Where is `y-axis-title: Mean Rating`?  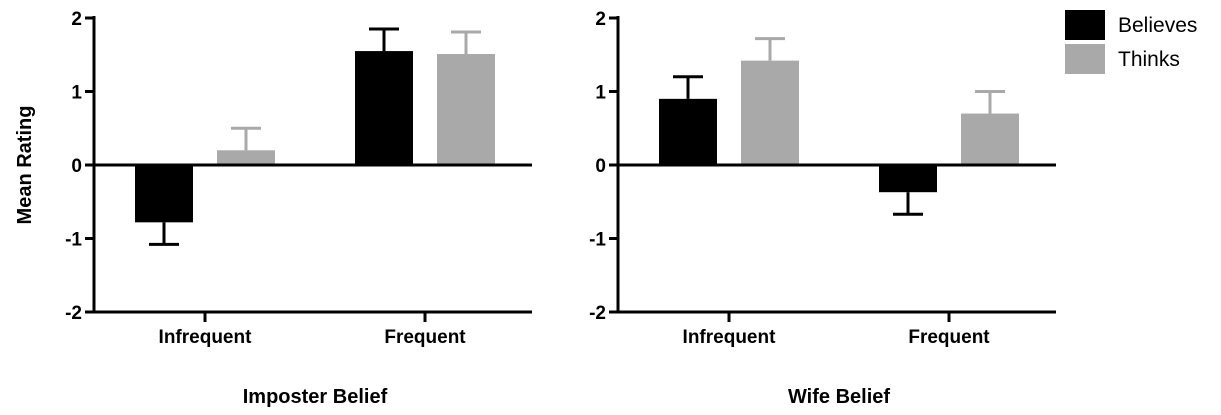
y-axis-title: Mean Rating is located at coordinates (25, 165).